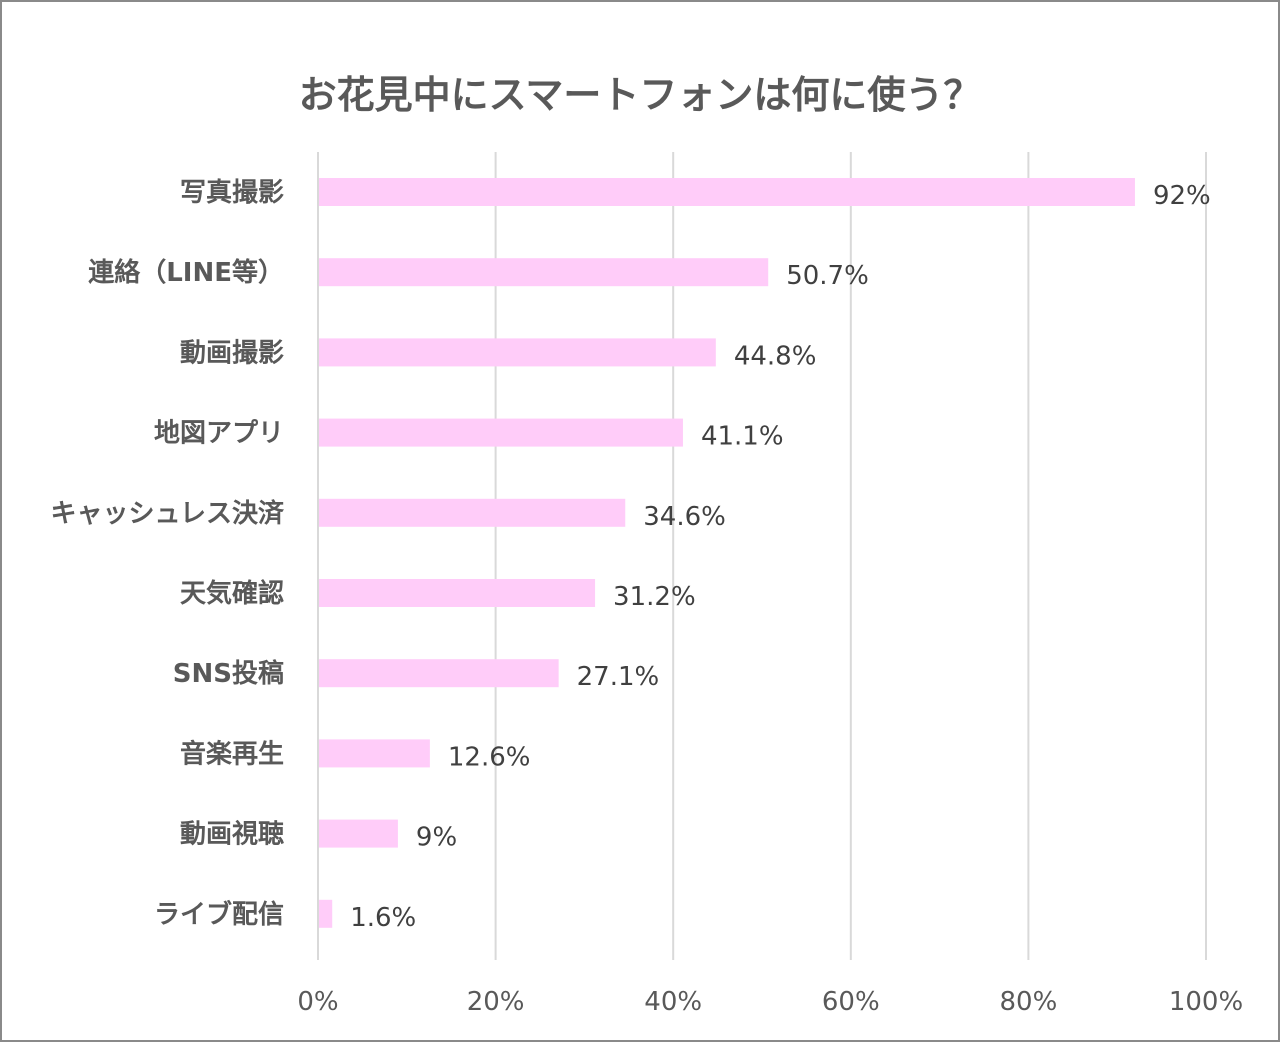 This screenshot has height=1042, width=1280. Describe the element at coordinates (219, 434) in the screenshot. I see `category-label: 地図アプリ` at that location.